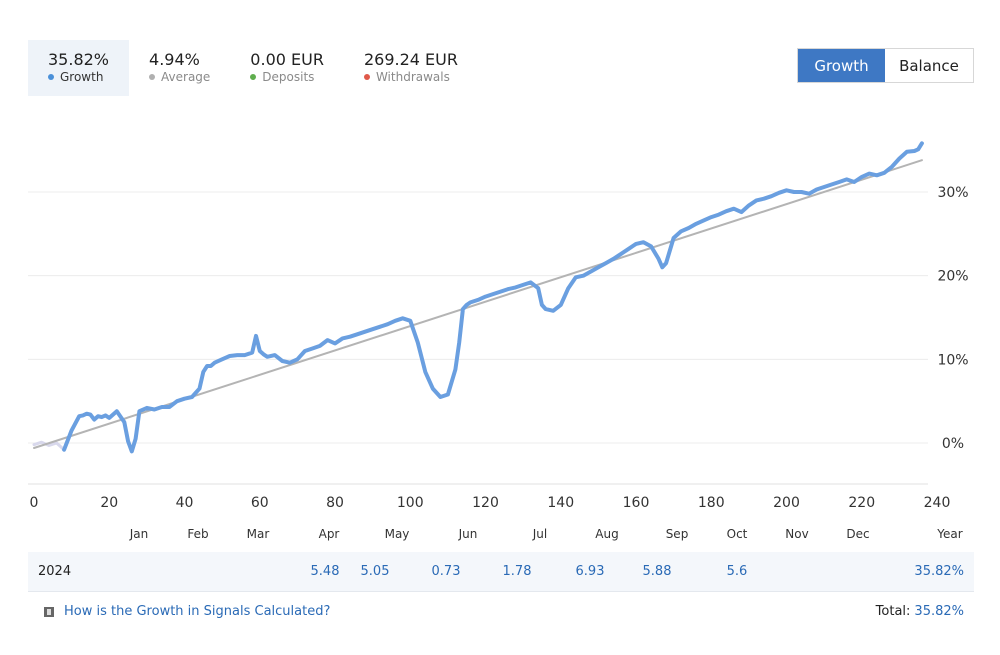 Image resolution: width=1000 pixels, height=655 pixels. What do you see at coordinates (841, 65) in the screenshot?
I see `growth-toggle-button: Growth` at bounding box center [841, 65].